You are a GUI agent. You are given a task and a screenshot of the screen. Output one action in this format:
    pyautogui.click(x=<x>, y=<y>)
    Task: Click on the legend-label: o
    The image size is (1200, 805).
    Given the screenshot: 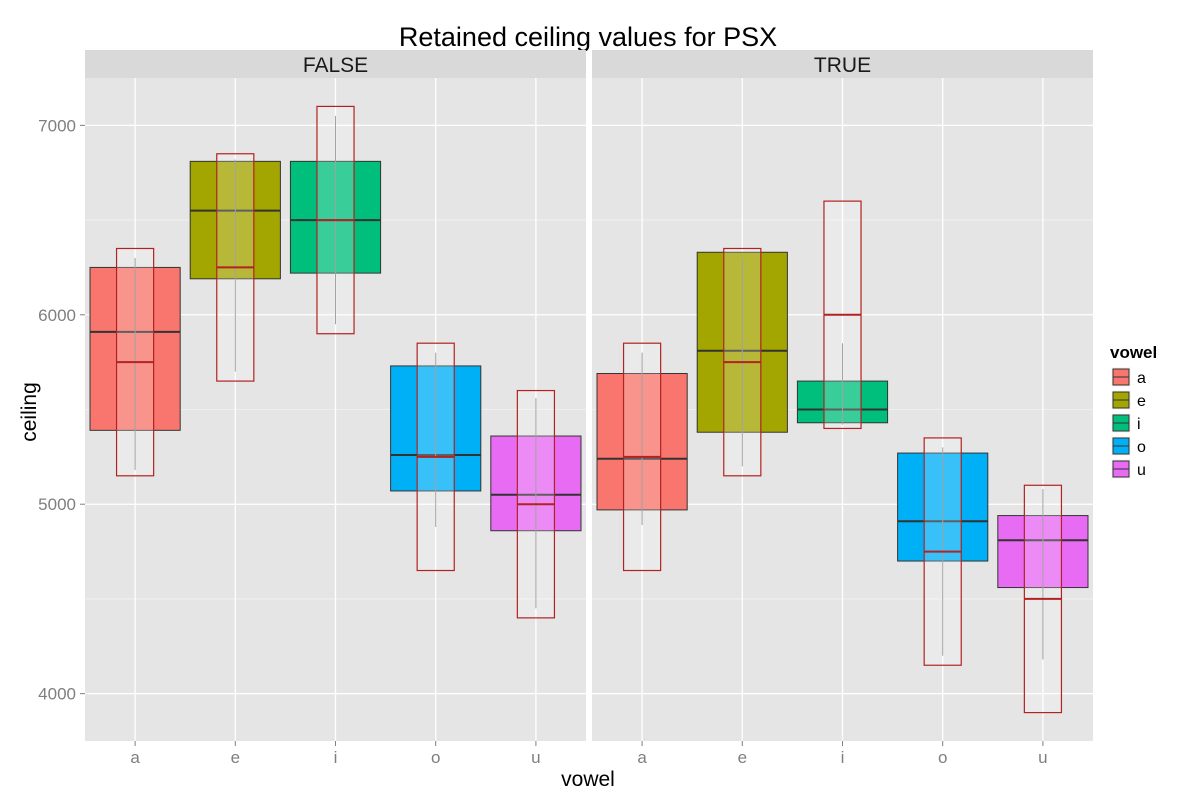 What is the action you would take?
    pyautogui.click(x=1141, y=447)
    